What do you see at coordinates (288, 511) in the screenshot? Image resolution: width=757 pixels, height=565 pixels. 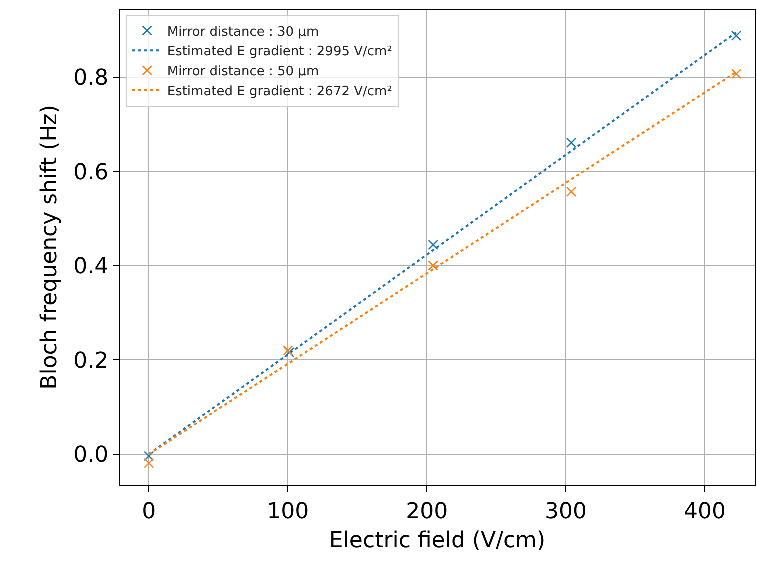 I see `x-tick-label: 100` at bounding box center [288, 511].